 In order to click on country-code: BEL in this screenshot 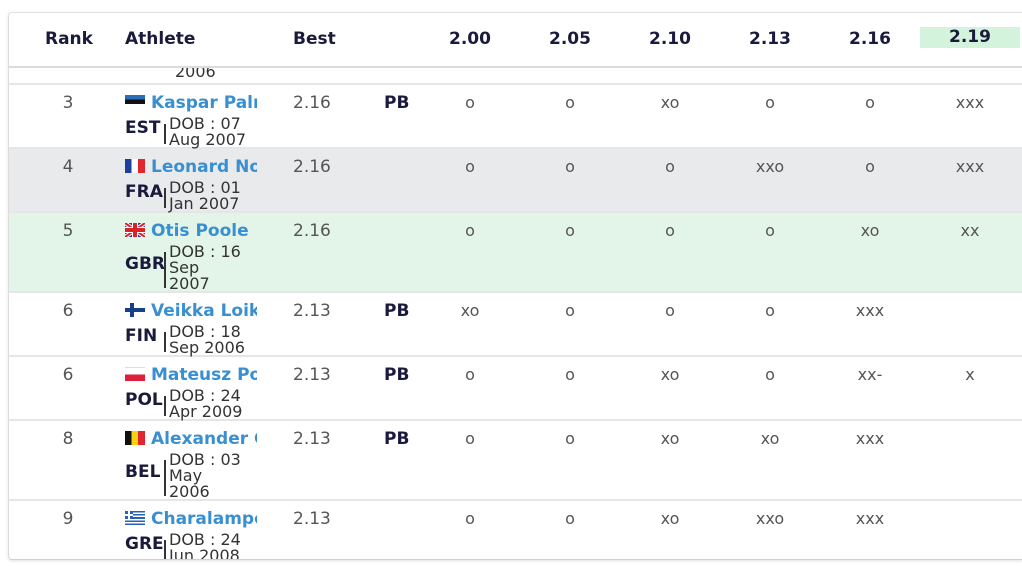, I will do `click(143, 472)`.